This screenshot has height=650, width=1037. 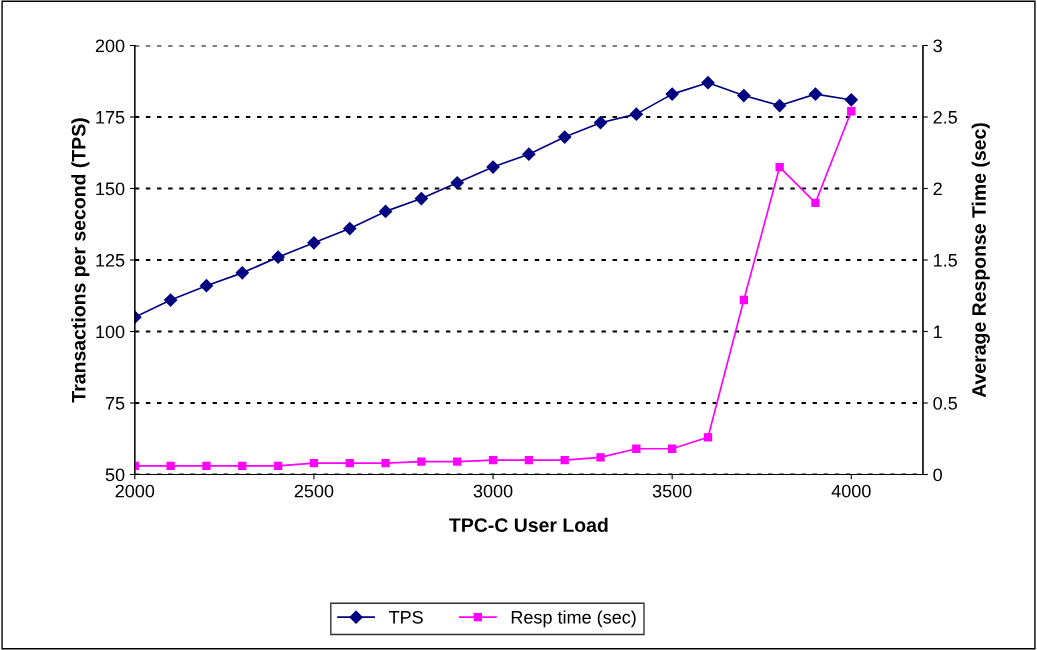 What do you see at coordinates (493, 491) in the screenshot?
I see `x-tick-label: 3000` at bounding box center [493, 491].